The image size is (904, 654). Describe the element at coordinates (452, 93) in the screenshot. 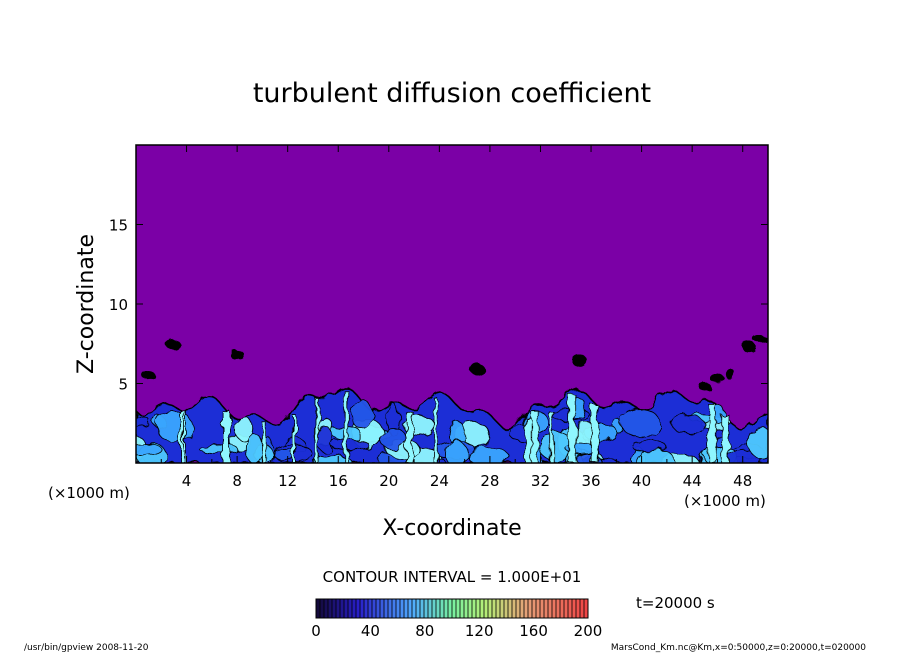

I see `chart-title: turbulent diffusion coefficient` at that location.